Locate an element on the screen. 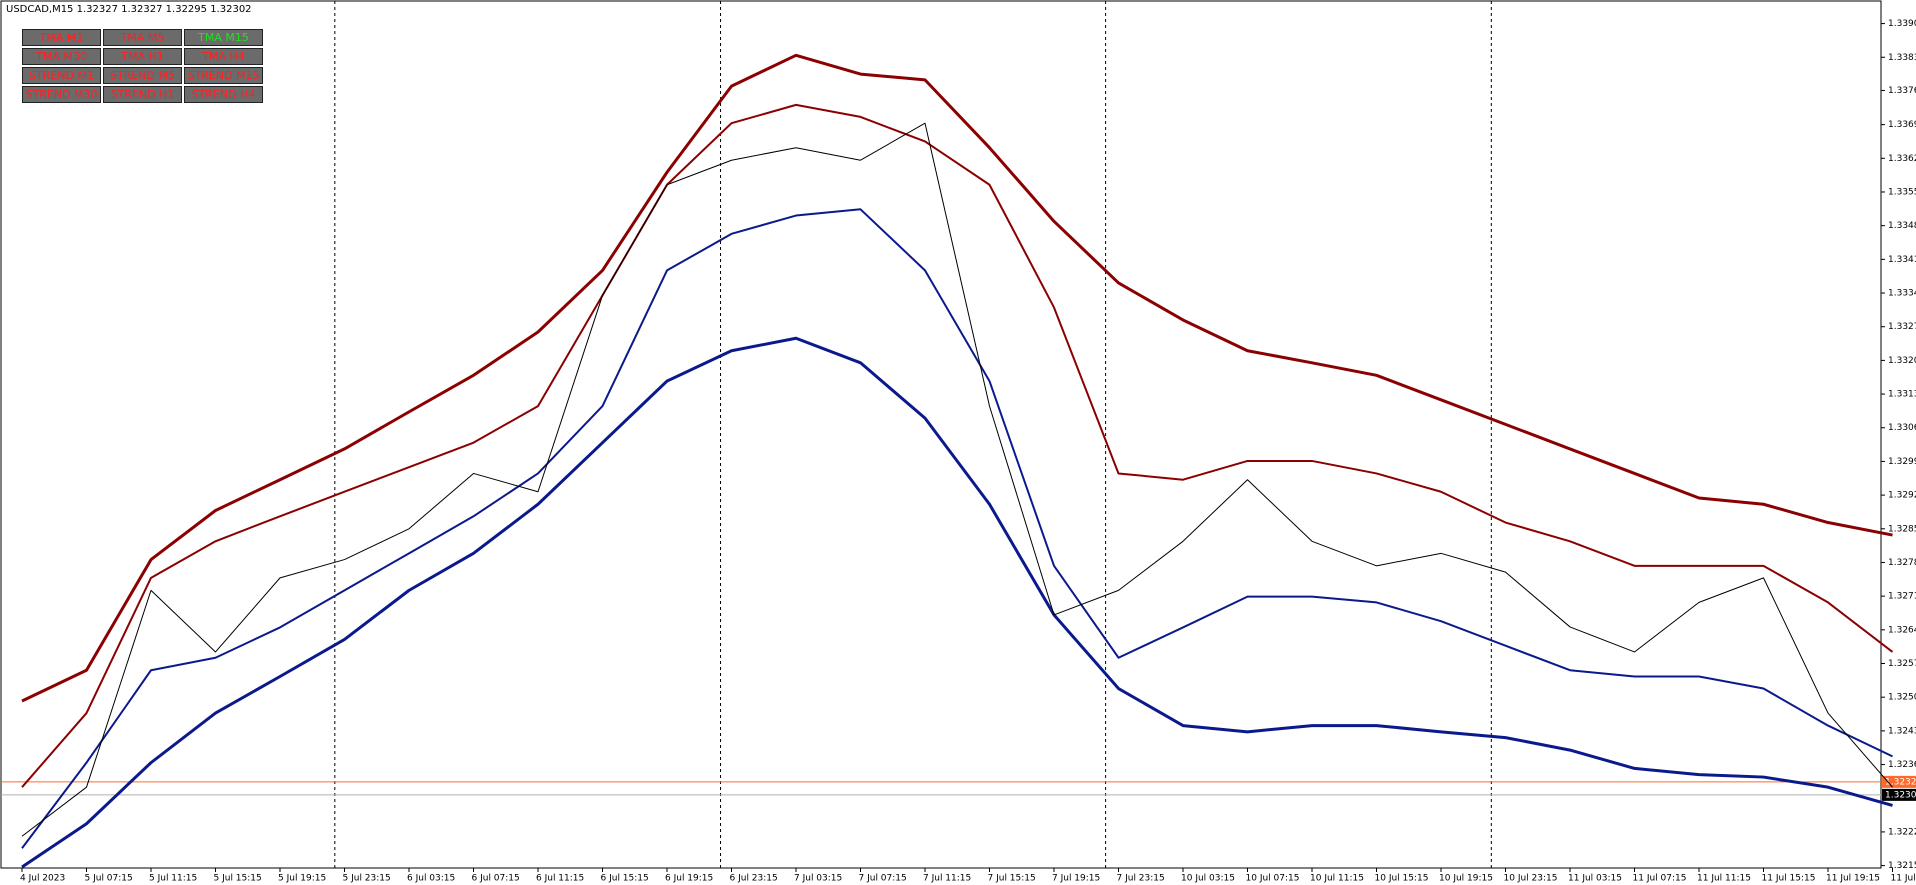 The height and width of the screenshot is (885, 1916). x-tick-label: 5 Jul 11:15 is located at coordinates (173, 879).